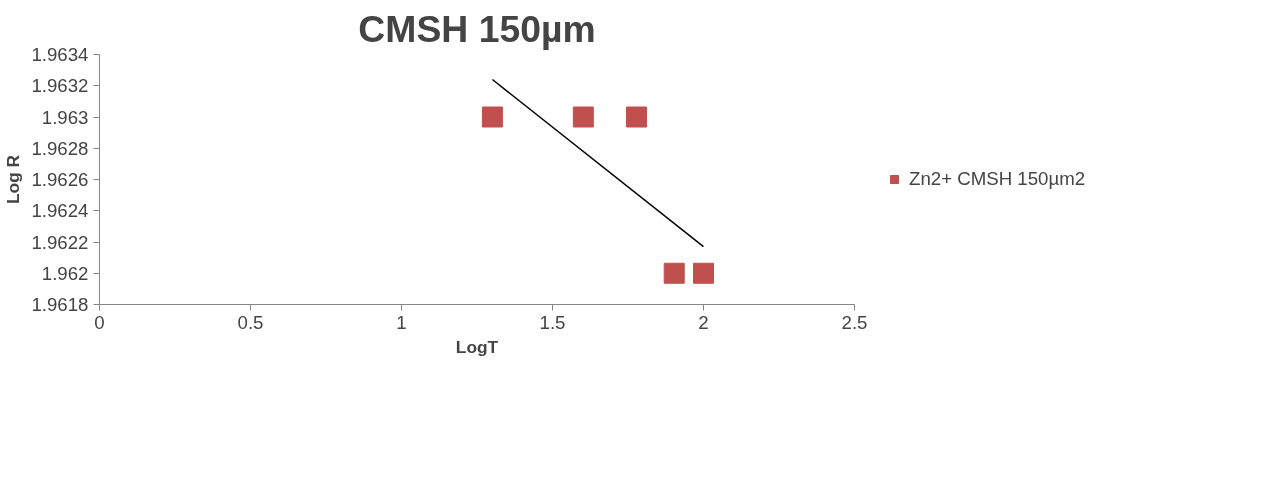 Image resolution: width=1266 pixels, height=483 pixels. Describe the element at coordinates (477, 28) in the screenshot. I see `chart-title: CMSH 150µm` at that location.